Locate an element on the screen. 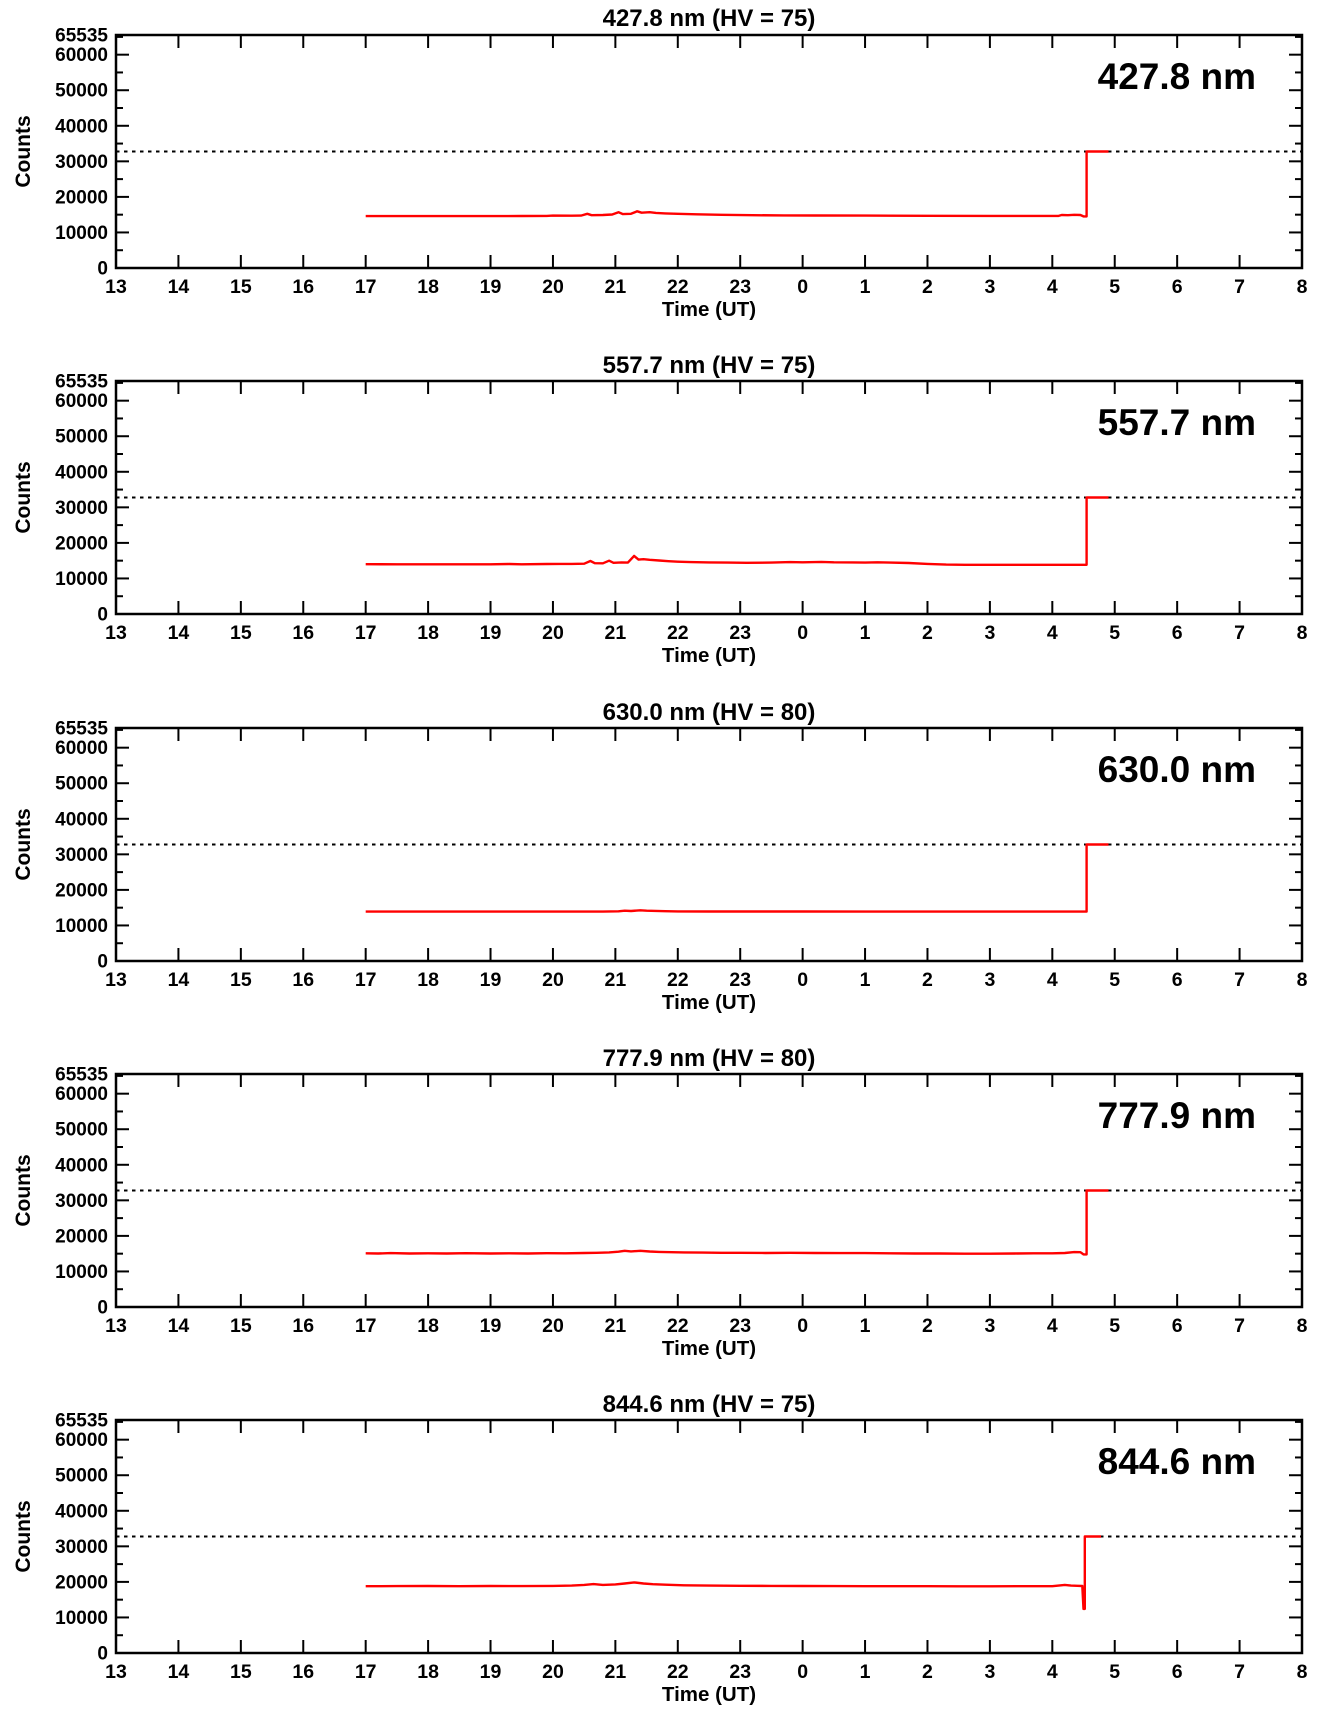 Image resolution: width=1336 pixels, height=1731 pixels. y-tick-label: 30000 is located at coordinates (81, 162).